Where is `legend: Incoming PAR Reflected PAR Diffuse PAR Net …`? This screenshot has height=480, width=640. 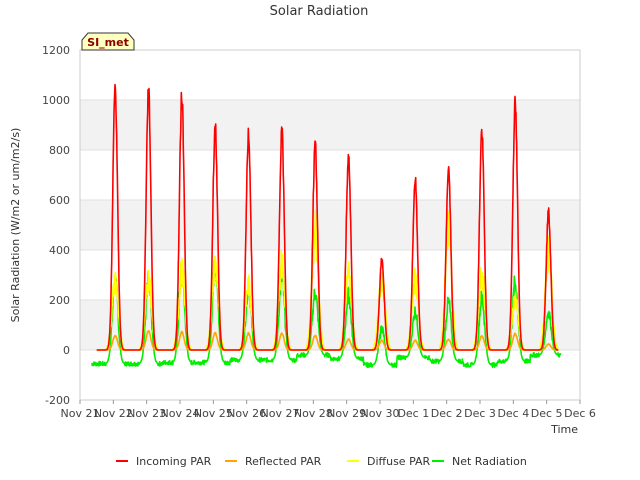
legend: Incoming PAR Reflected PAR Diffuse PAR Net … is located at coordinates (321, 461).